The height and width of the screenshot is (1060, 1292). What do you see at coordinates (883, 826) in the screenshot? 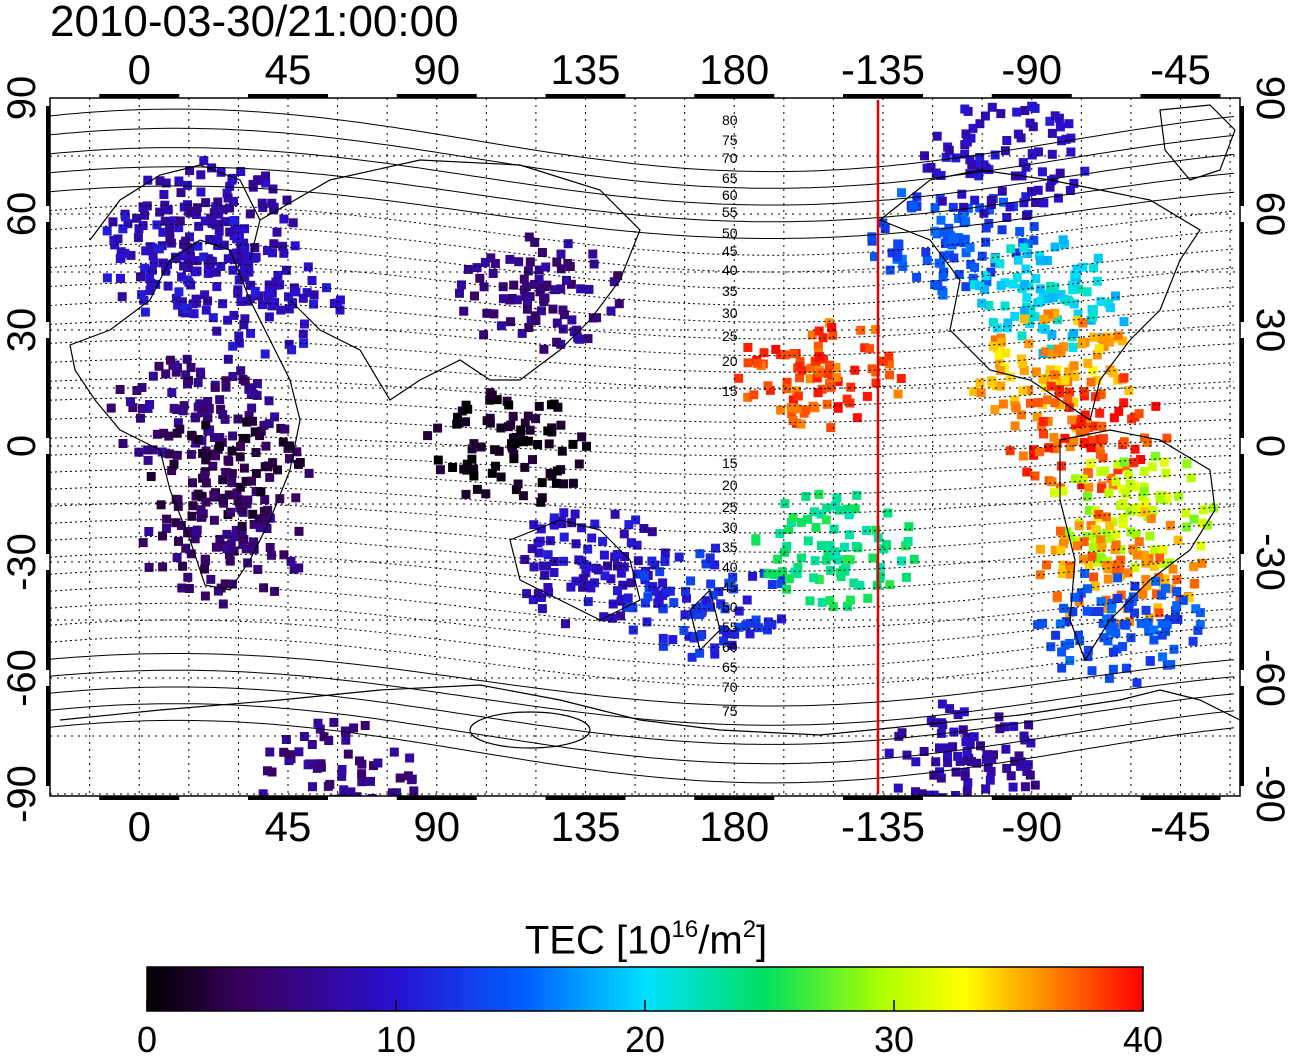
I see `x-tick-label: -135` at bounding box center [883, 826].